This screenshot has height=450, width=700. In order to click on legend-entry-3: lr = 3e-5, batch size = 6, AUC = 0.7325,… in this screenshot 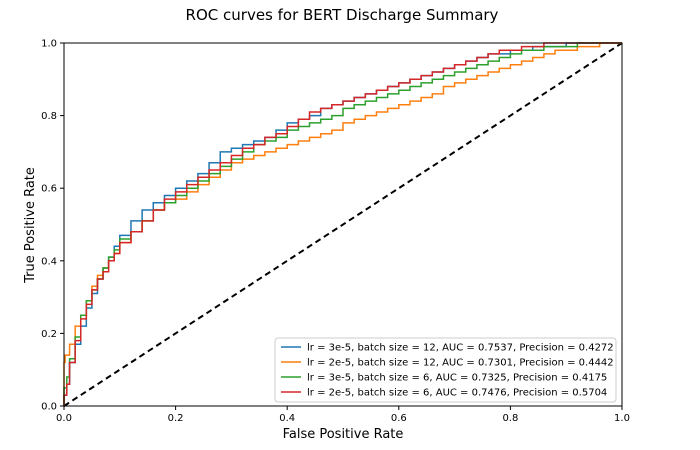, I will do `click(457, 378)`.